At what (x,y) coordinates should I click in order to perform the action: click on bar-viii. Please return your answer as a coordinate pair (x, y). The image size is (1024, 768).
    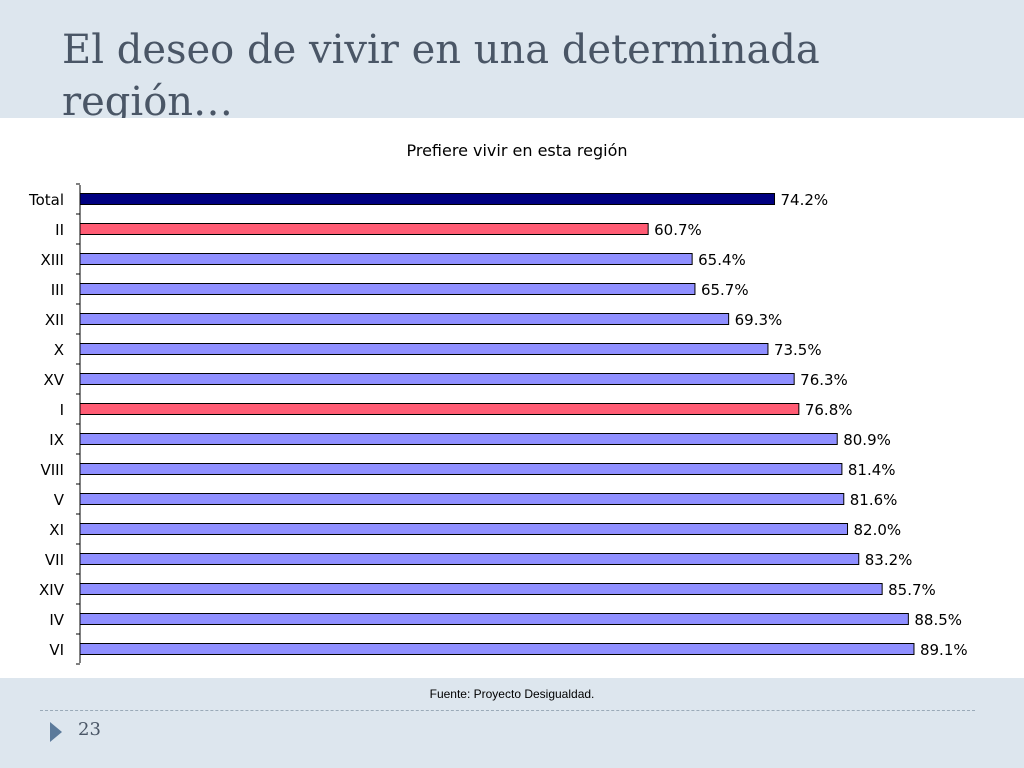
    Looking at the image, I should click on (461, 469).